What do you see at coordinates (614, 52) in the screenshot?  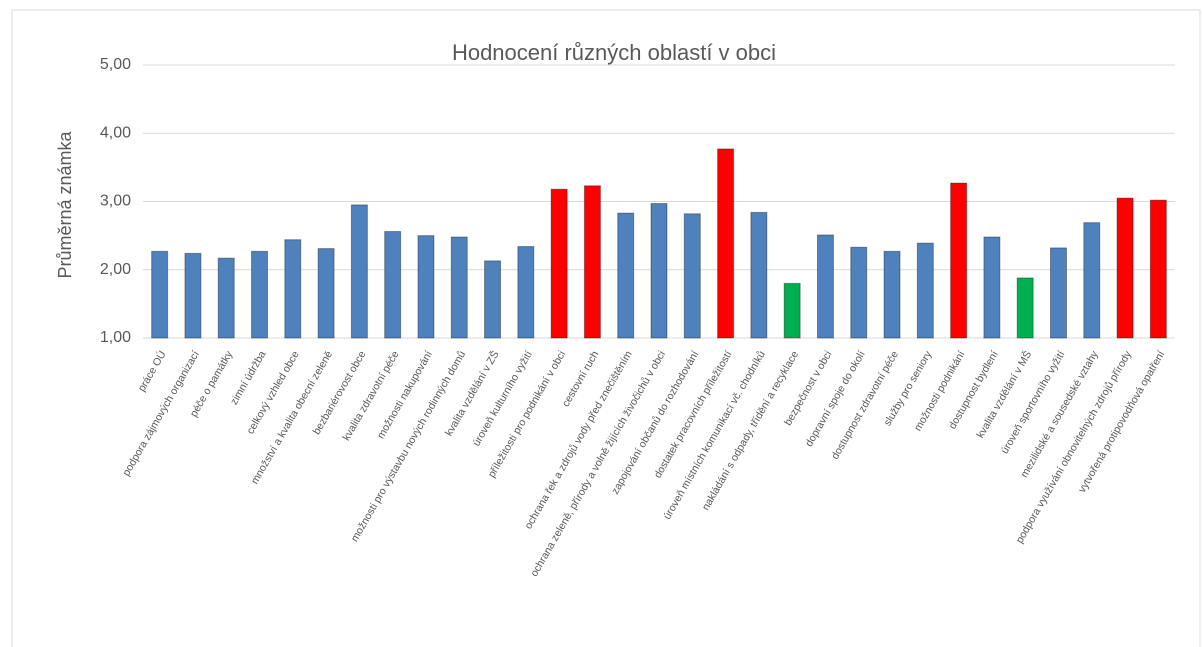 I see `chart-title: Hodnocení různých oblastí v obci` at bounding box center [614, 52].